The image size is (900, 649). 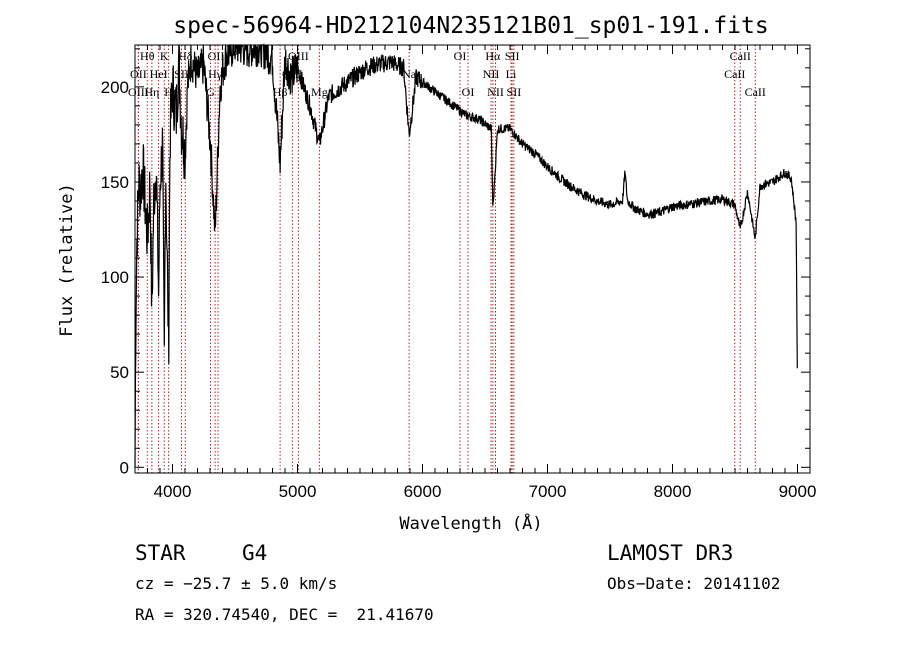 What do you see at coordinates (215, 74) in the screenshot?
I see `line-label: Hγ` at bounding box center [215, 74].